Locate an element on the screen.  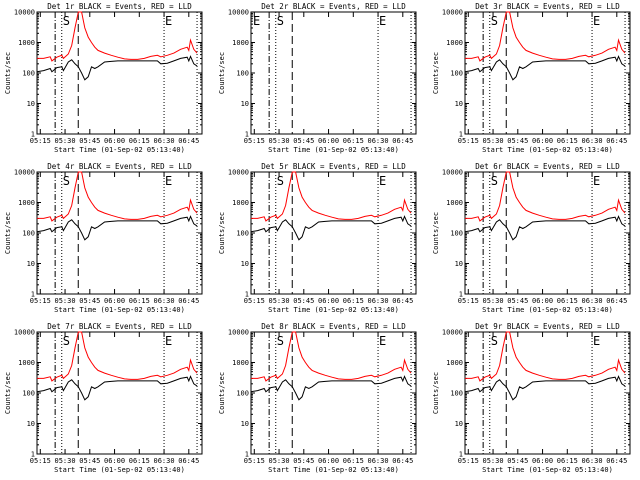
panel-title: Det 2r BLACK = Events, RED = LLD is located at coordinates (333, 6).